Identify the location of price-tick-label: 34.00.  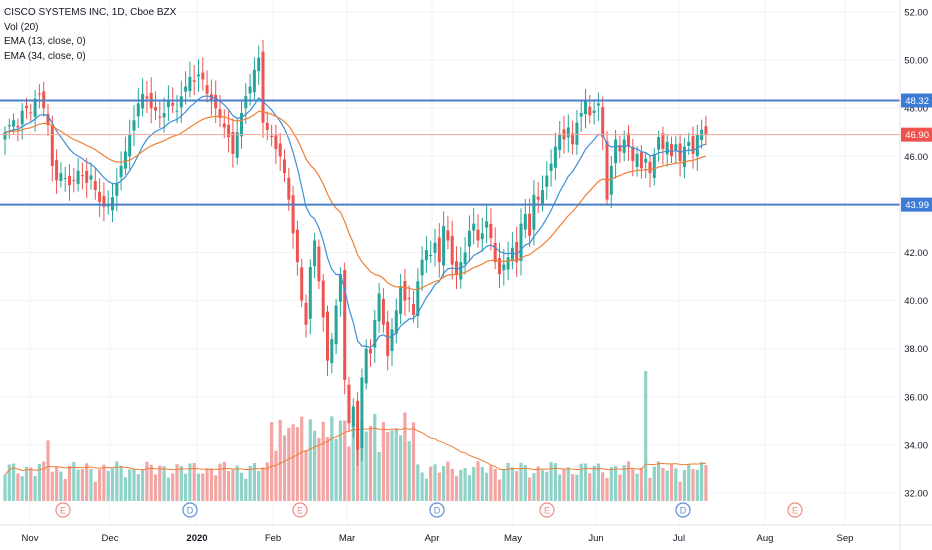
(916, 445).